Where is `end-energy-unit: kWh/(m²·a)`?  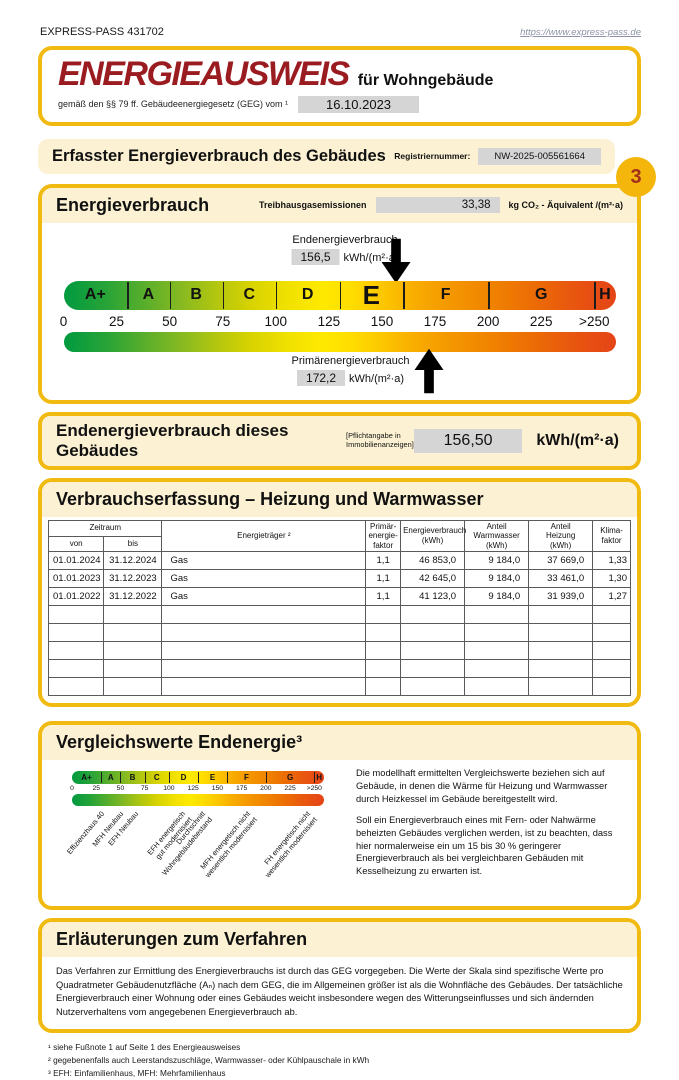 end-energy-unit: kWh/(m²·a) is located at coordinates (371, 257).